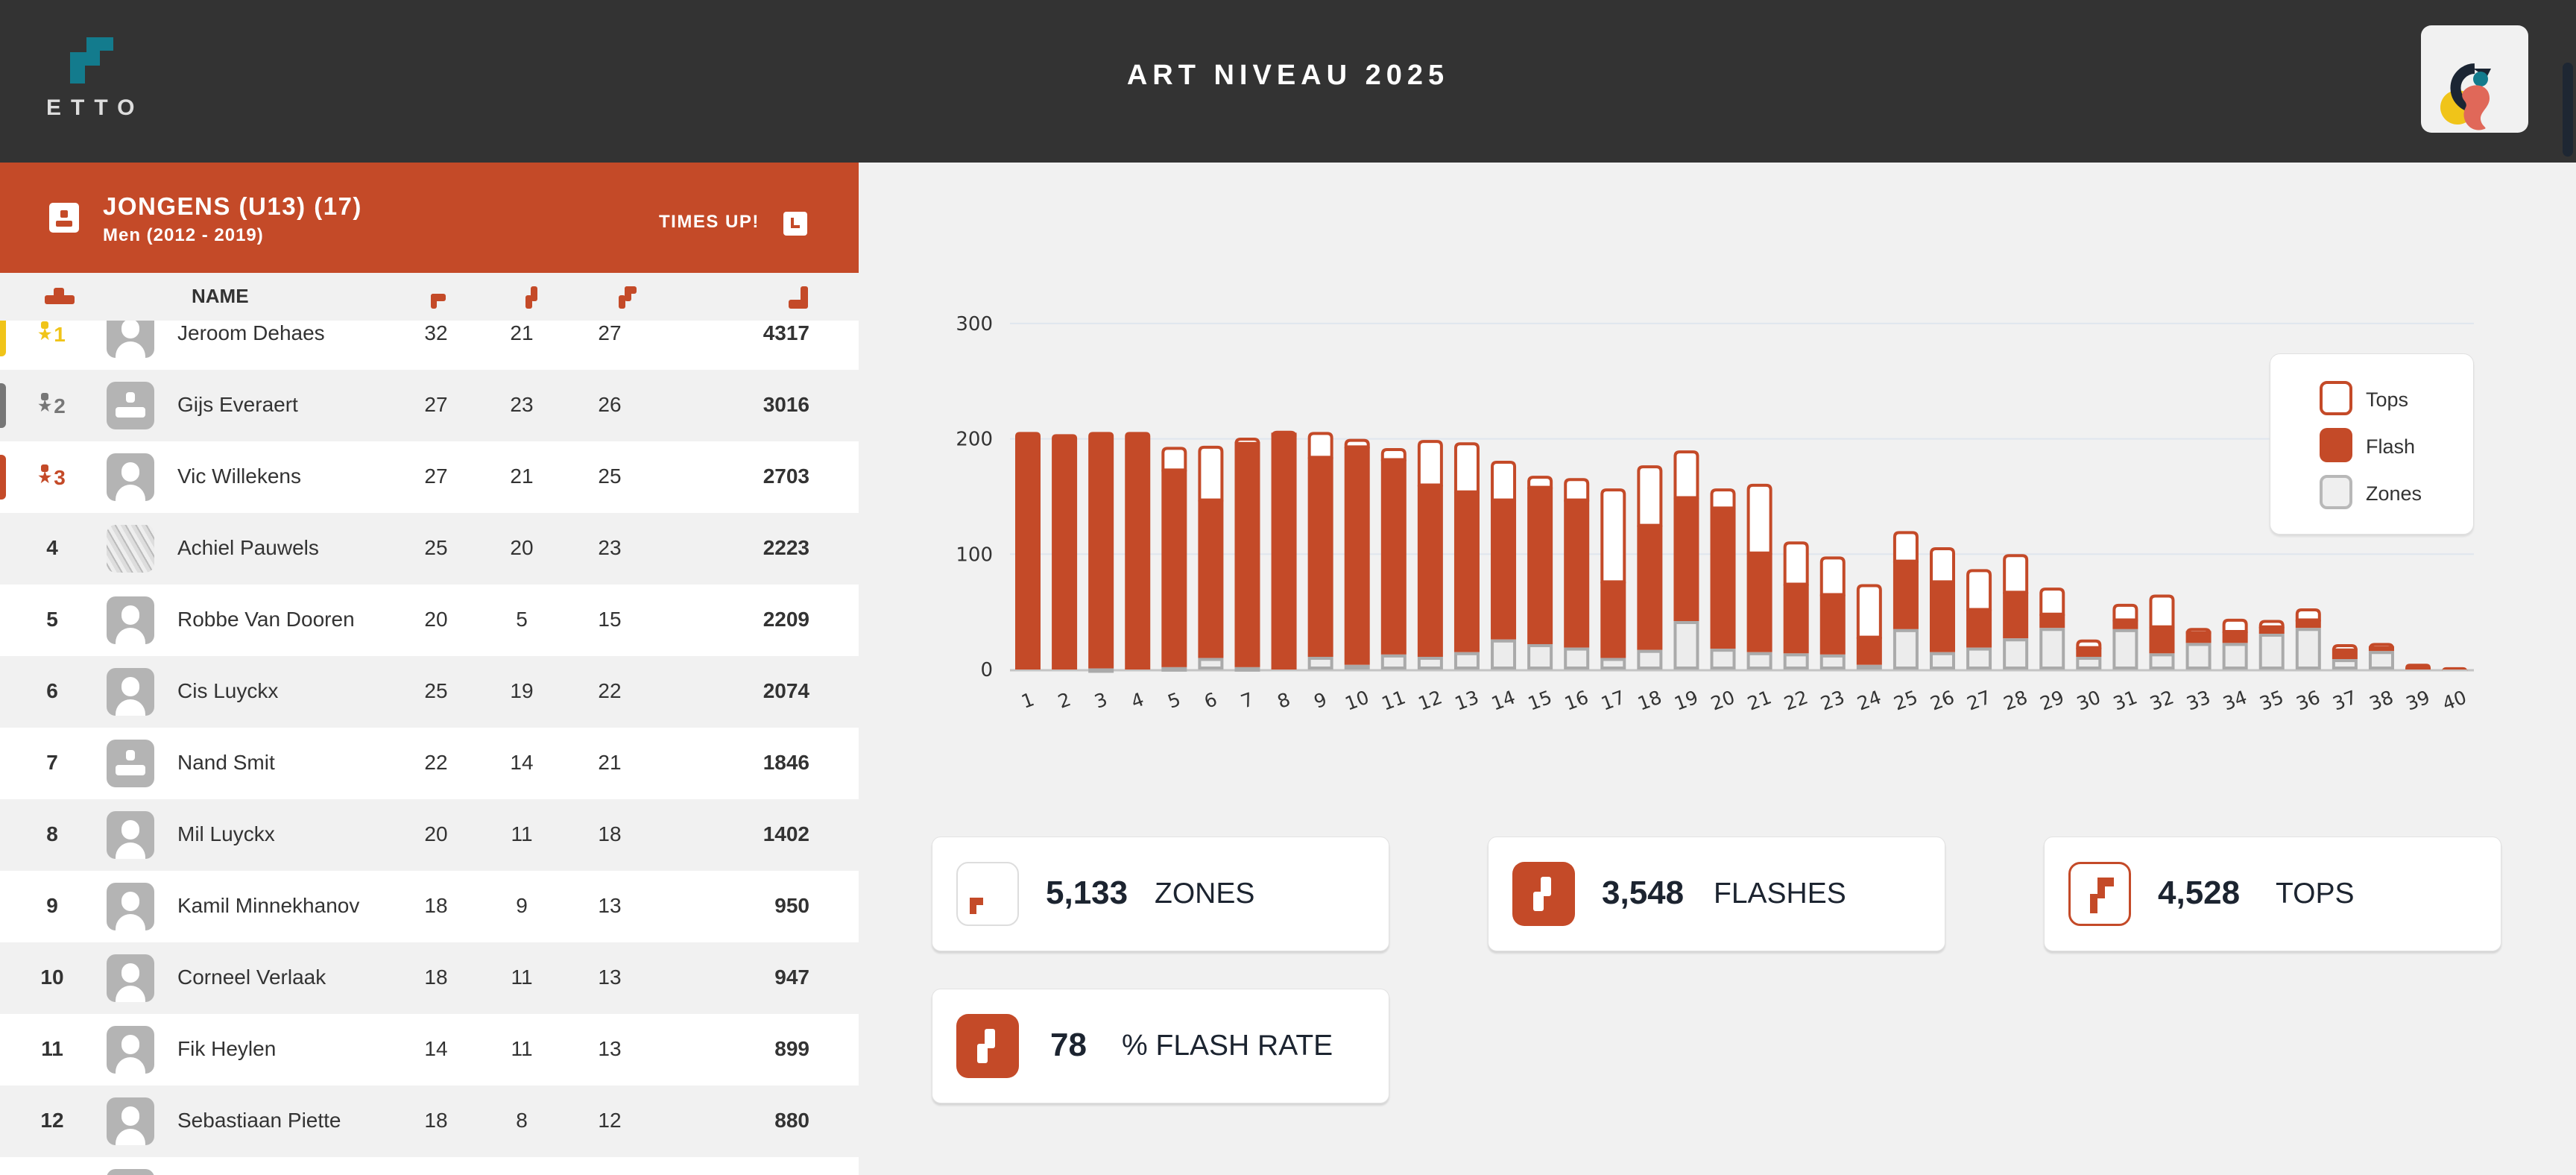 The height and width of the screenshot is (1175, 2576). What do you see at coordinates (2394, 492) in the screenshot?
I see `legend-item-zones: Zones` at bounding box center [2394, 492].